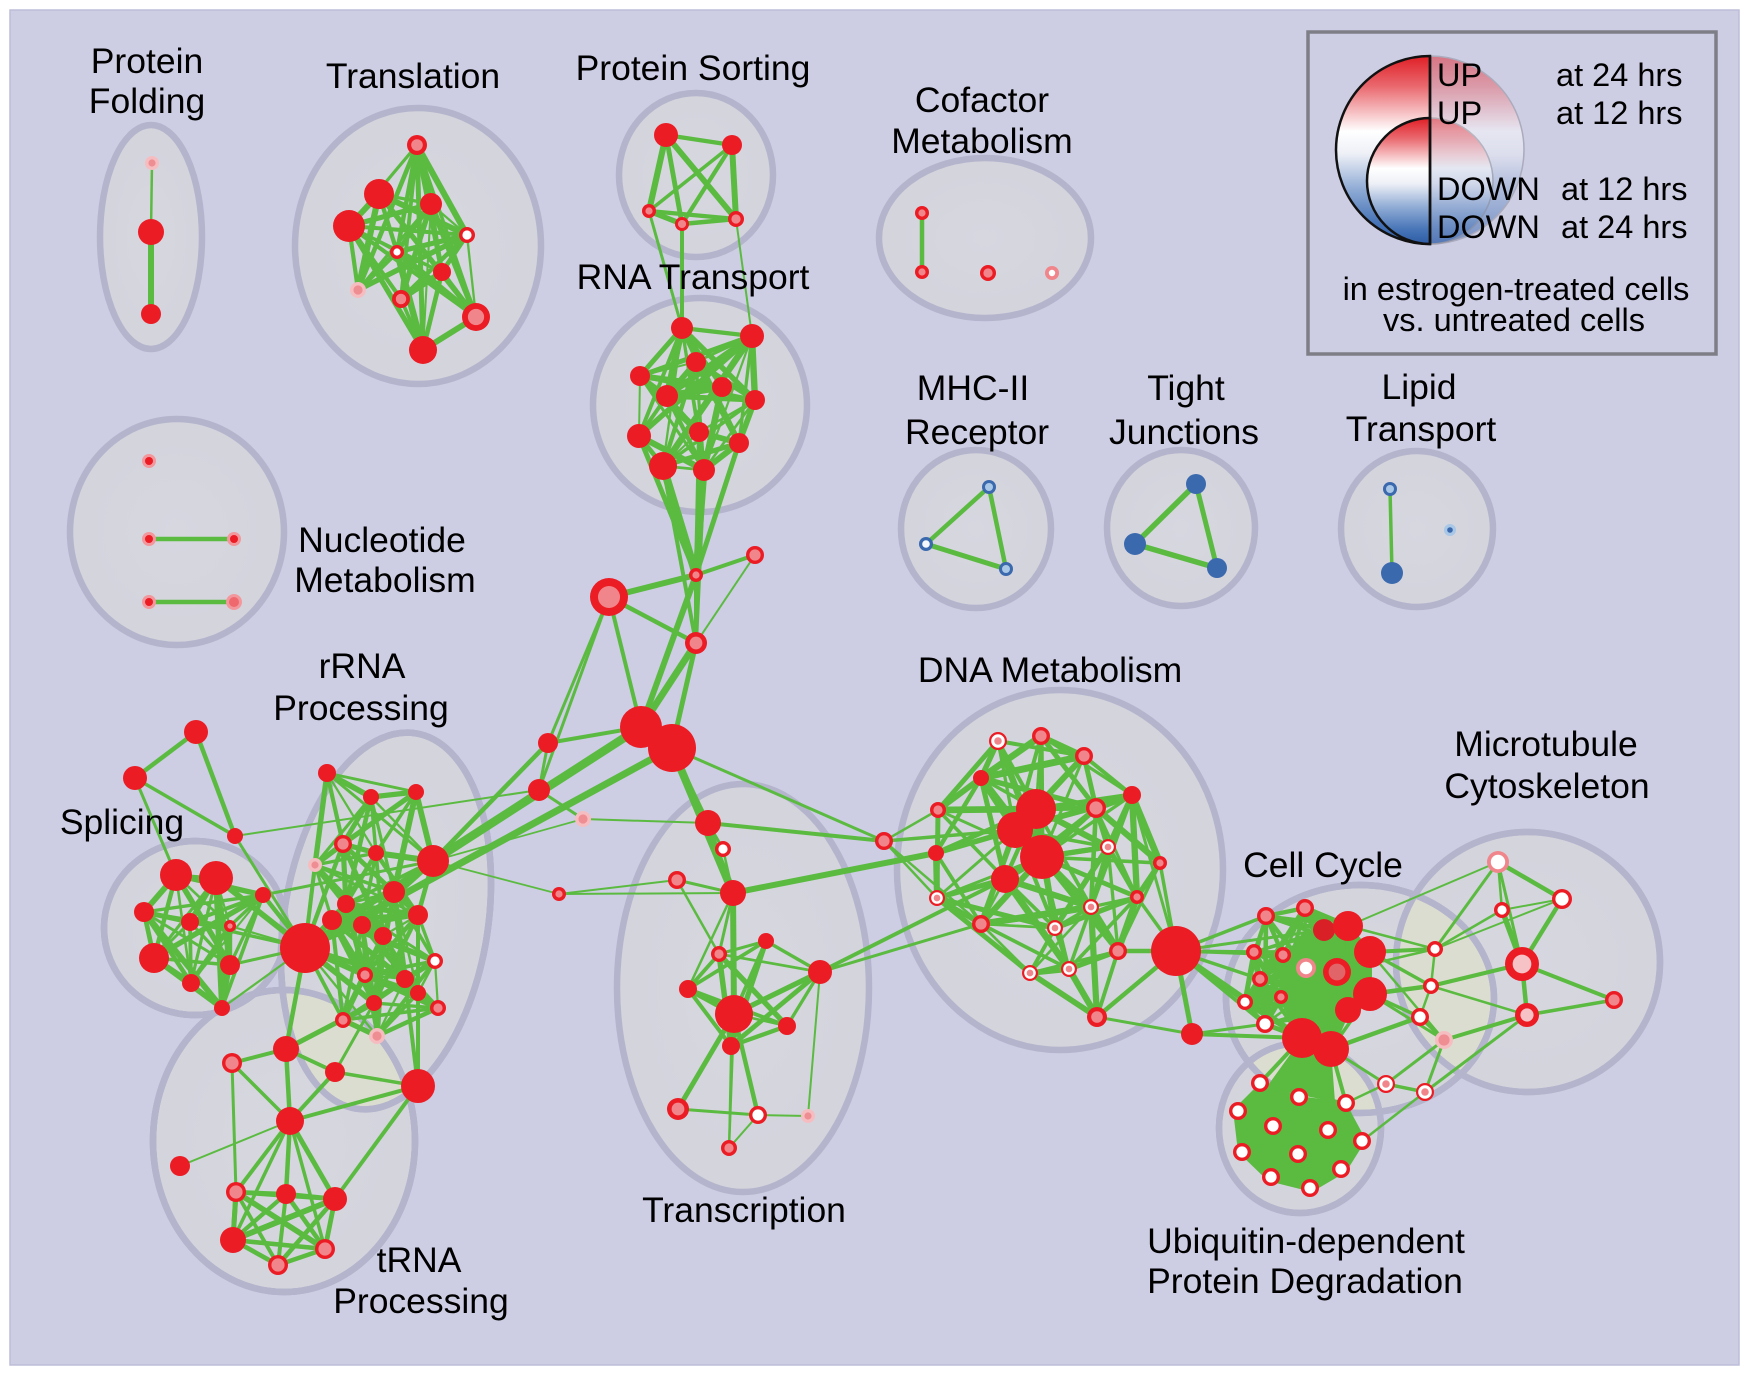  What do you see at coordinates (1323, 865) in the screenshot?
I see `svg-text: Cell Cycle` at bounding box center [1323, 865].